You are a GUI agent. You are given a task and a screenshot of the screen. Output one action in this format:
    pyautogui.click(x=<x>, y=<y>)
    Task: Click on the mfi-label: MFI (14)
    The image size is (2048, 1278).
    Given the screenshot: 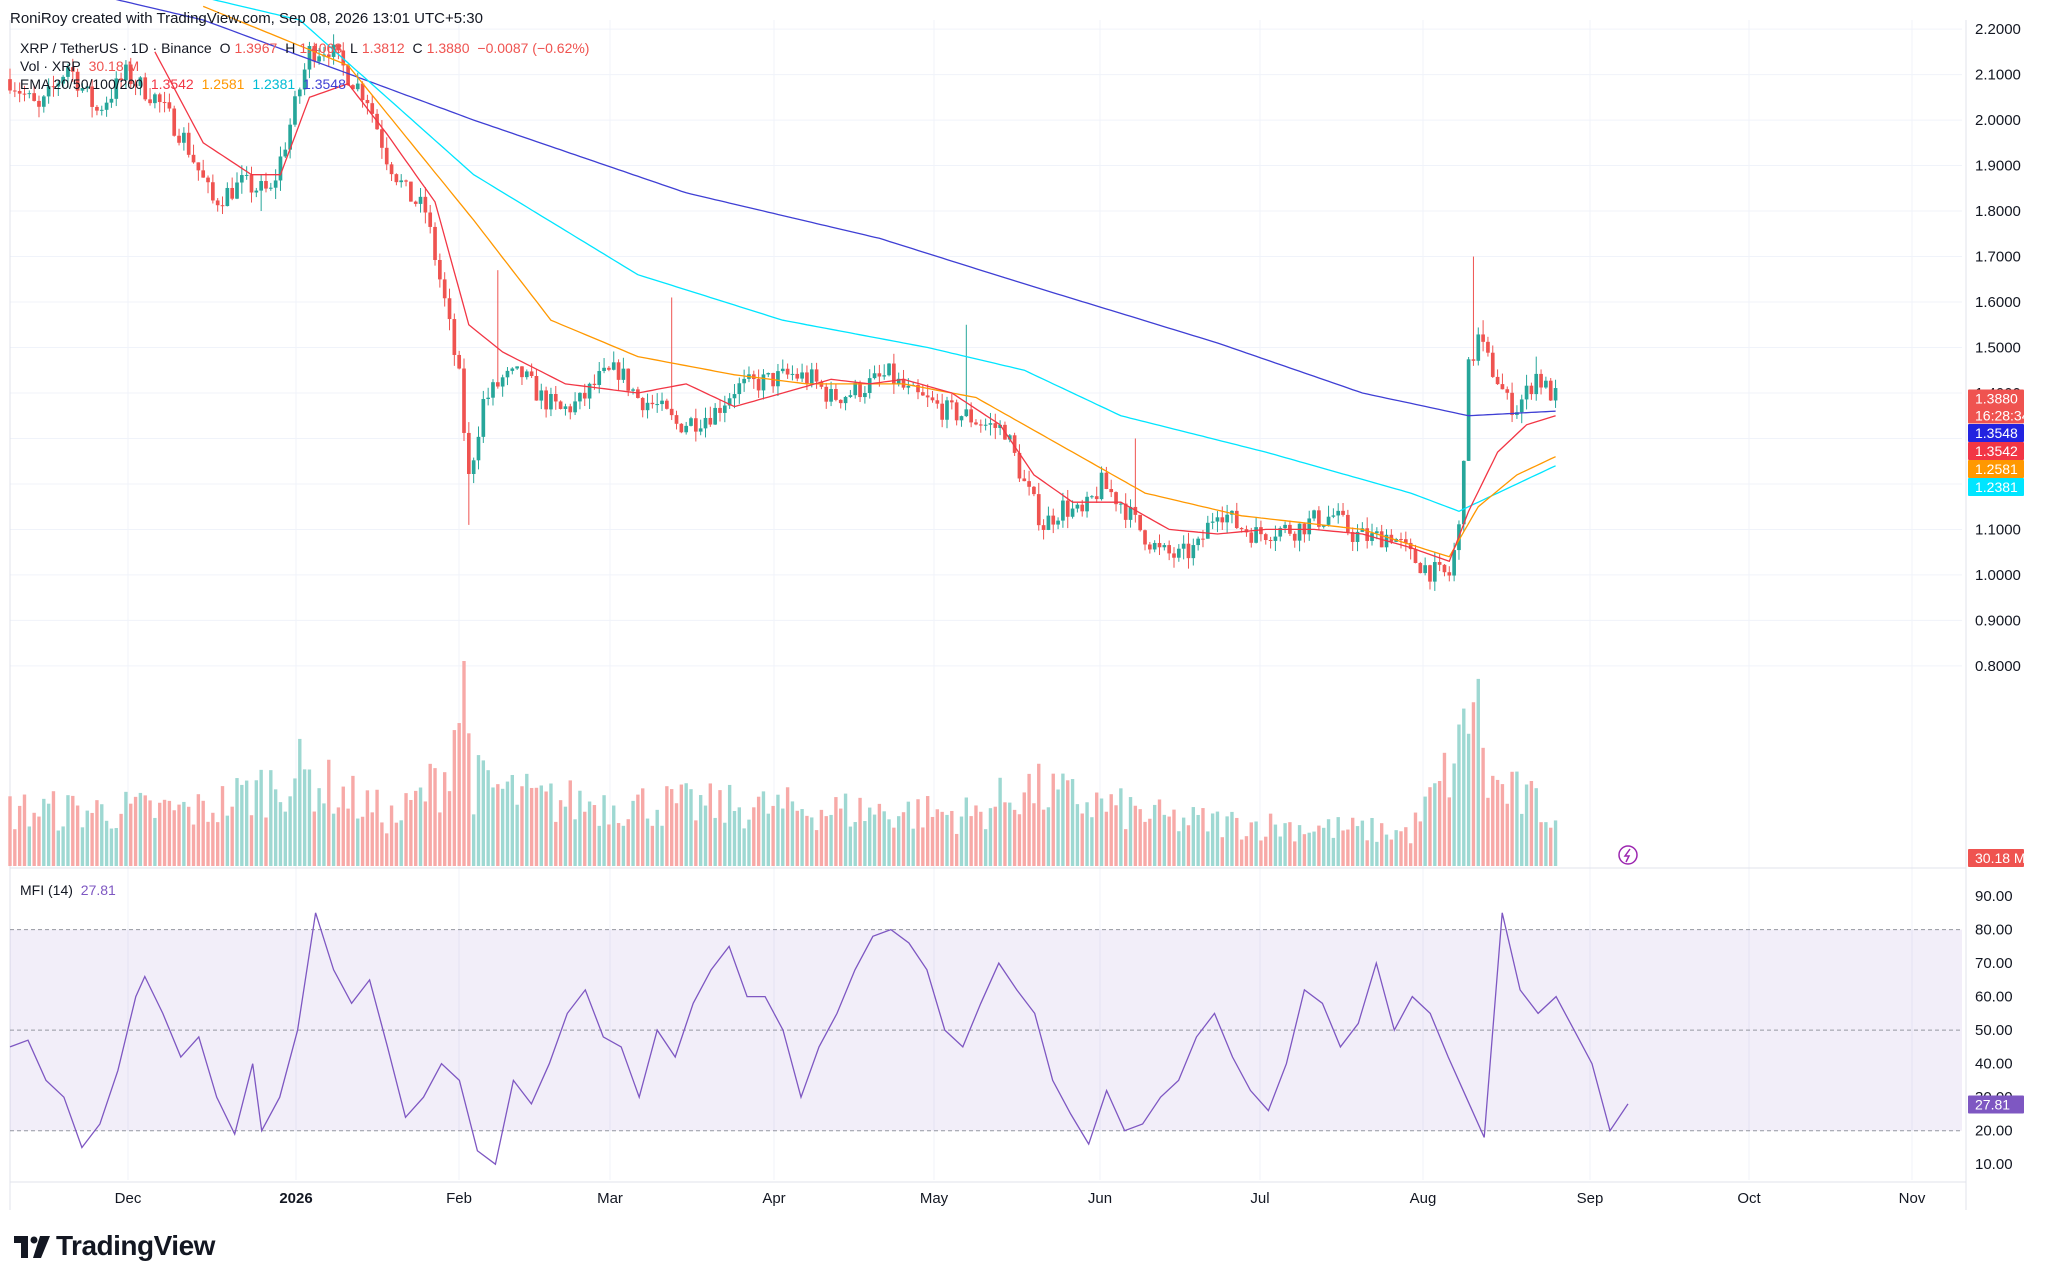 What is the action you would take?
    pyautogui.click(x=46, y=890)
    